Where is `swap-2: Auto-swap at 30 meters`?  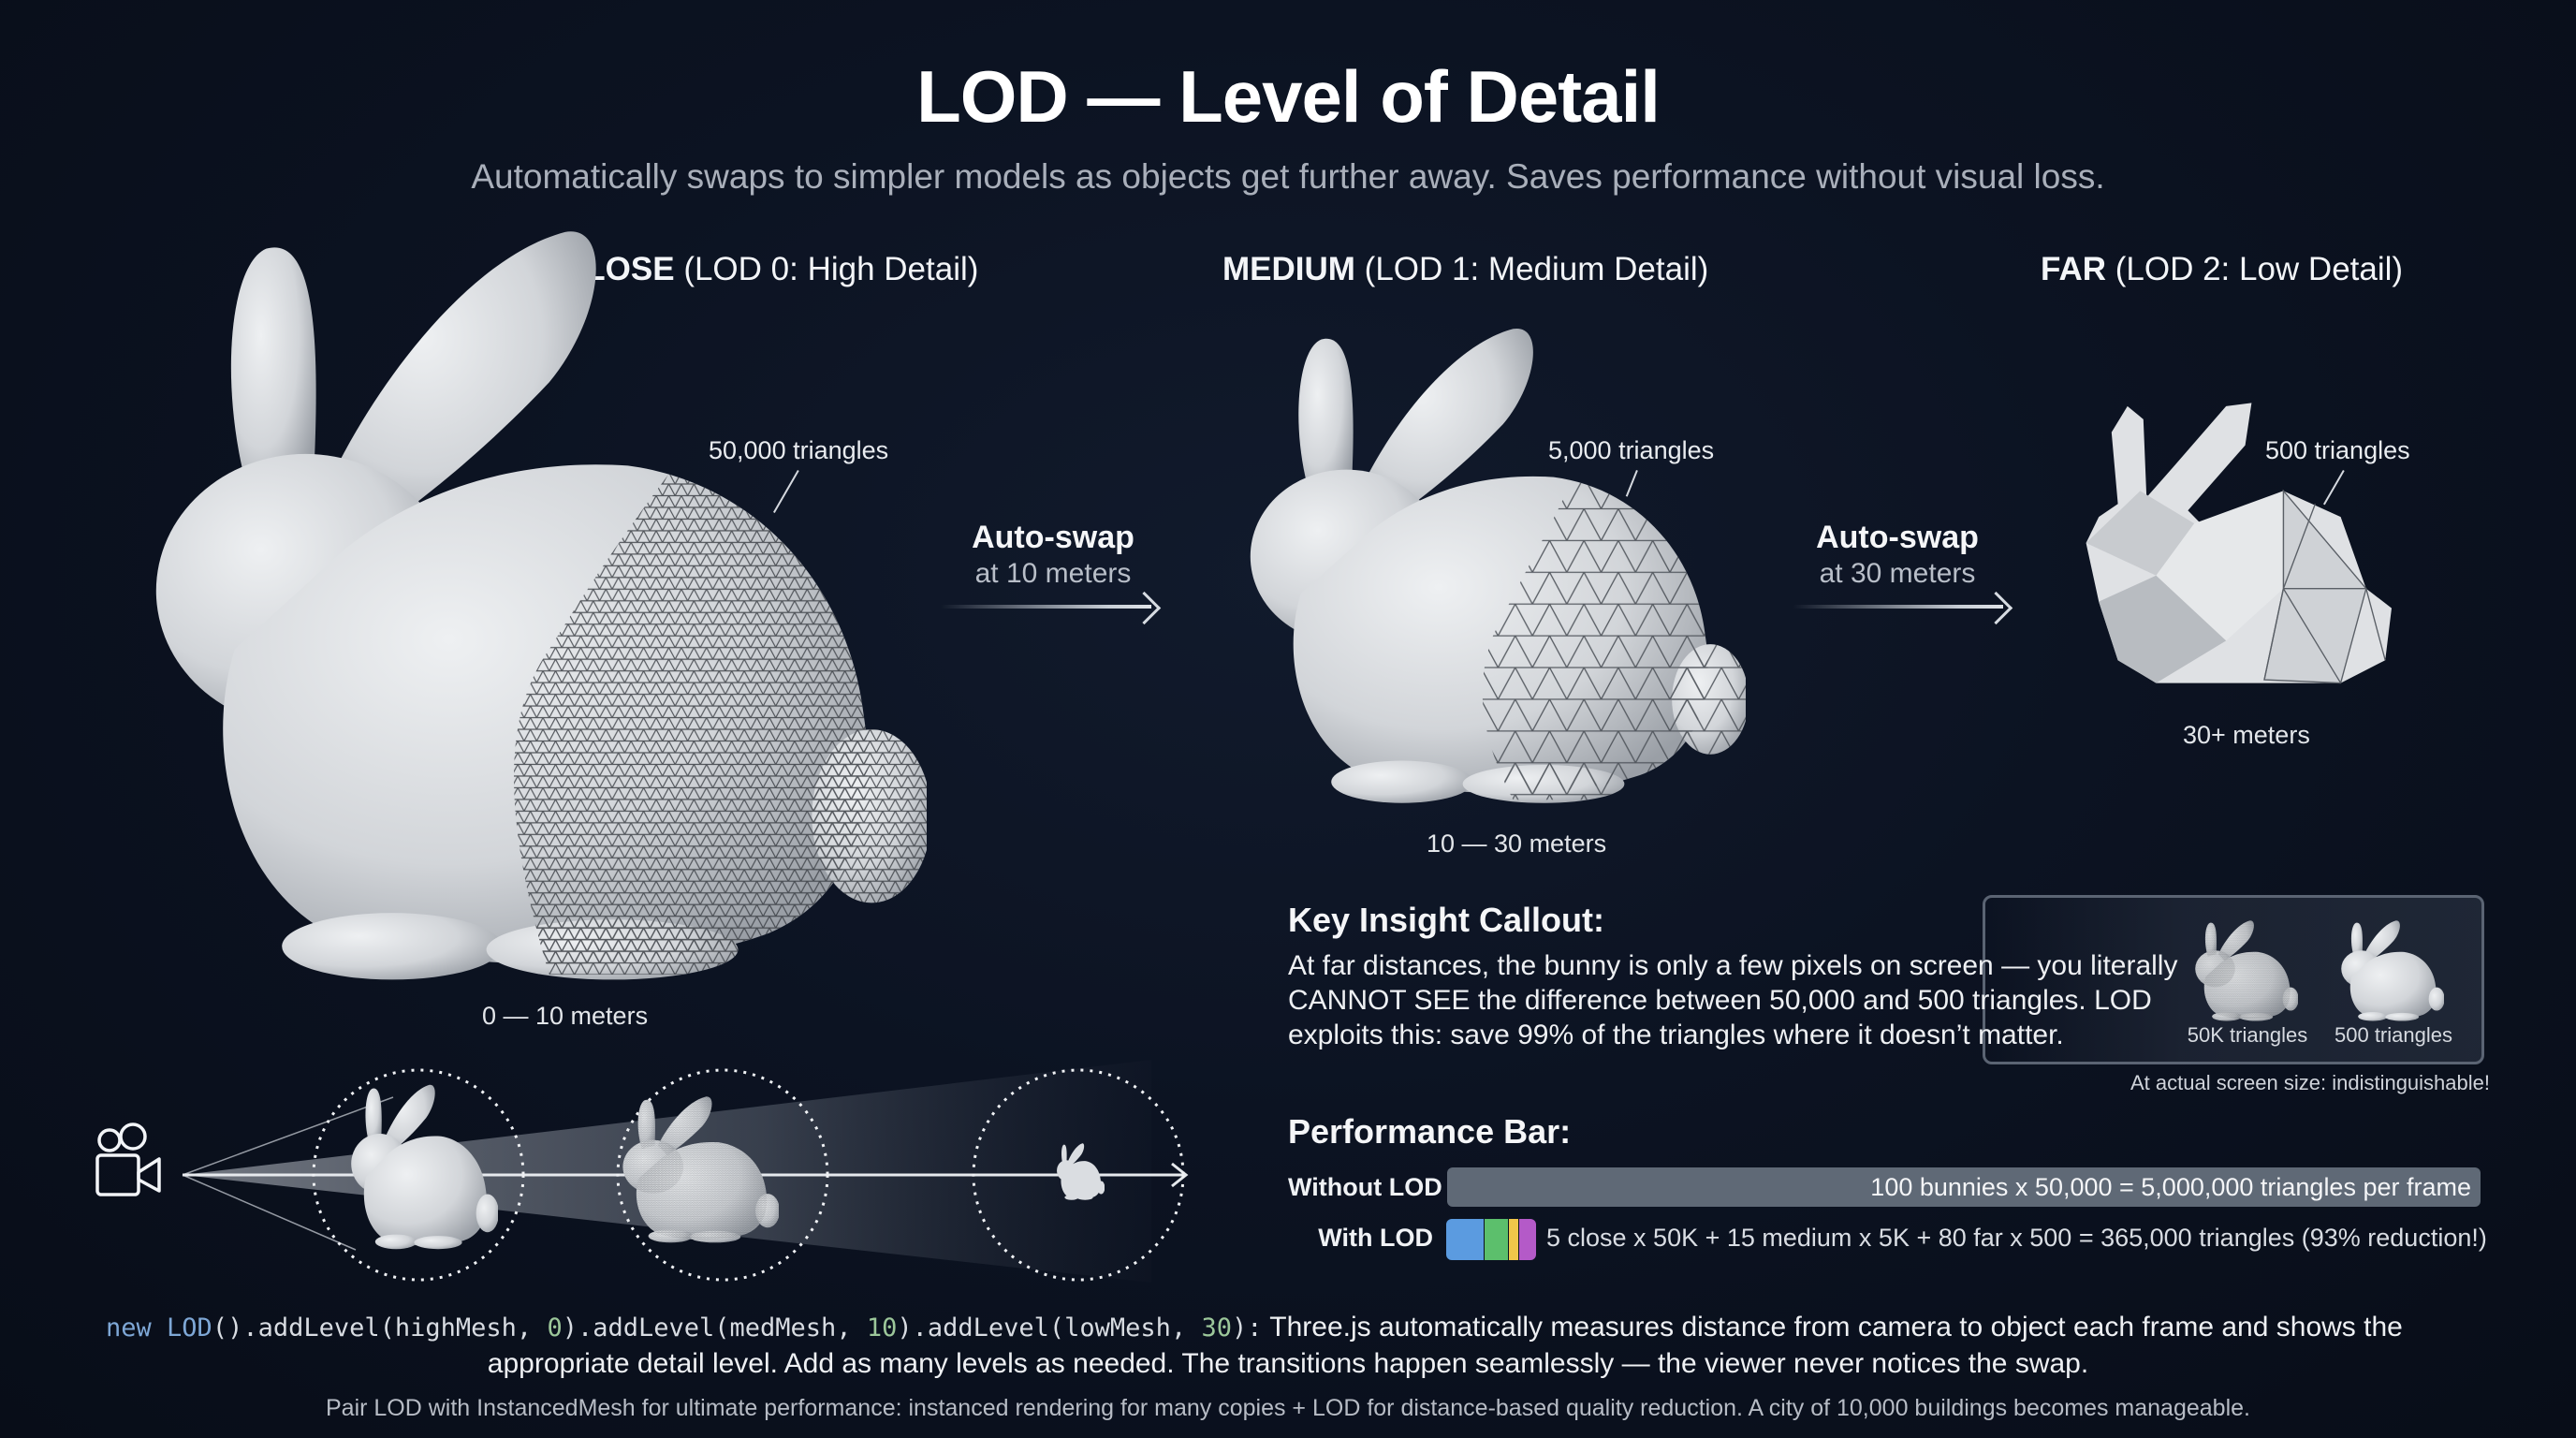 swap-2: Auto-swap at 30 meters is located at coordinates (1897, 555).